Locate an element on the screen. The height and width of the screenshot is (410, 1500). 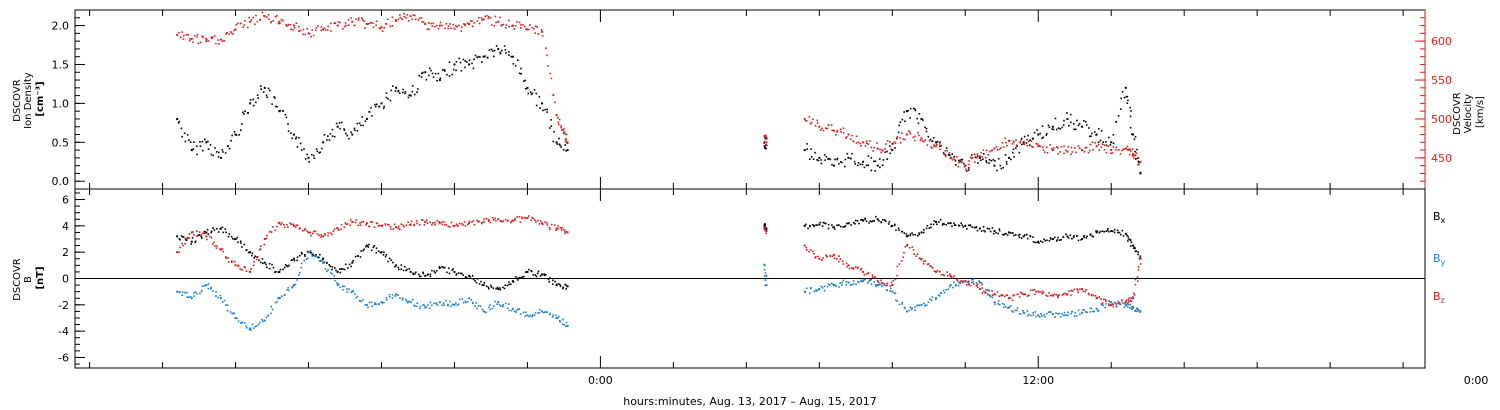
magnetic-bx-point is located at coordinates (804, 225).